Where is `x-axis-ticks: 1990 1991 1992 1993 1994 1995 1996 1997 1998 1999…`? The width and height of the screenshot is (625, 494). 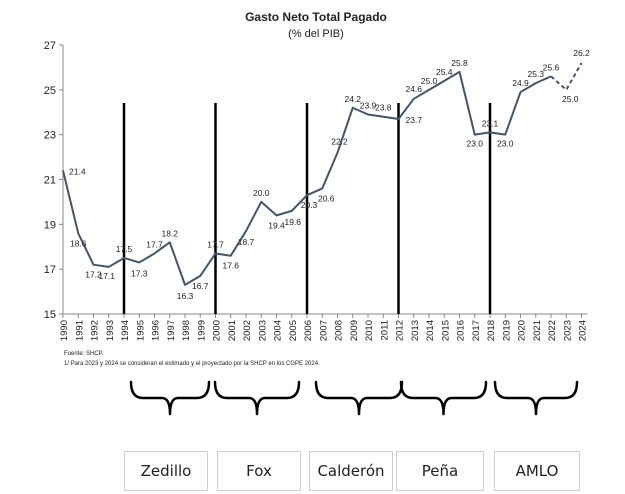 x-axis-ticks: 1990 1991 1992 1993 1994 1995 1996 1997 1998 1999… is located at coordinates (324, 327).